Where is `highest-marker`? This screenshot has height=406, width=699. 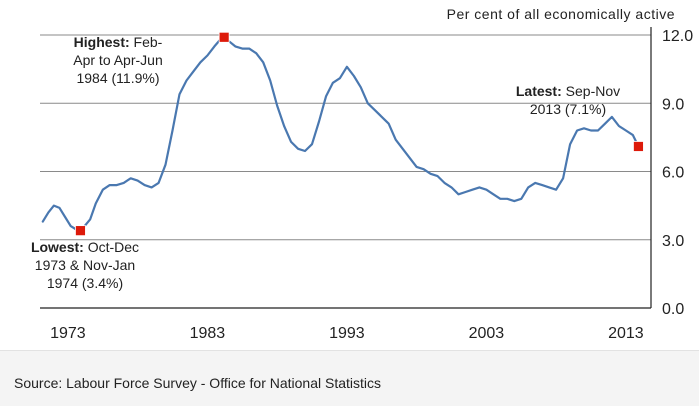
highest-marker is located at coordinates (224, 37).